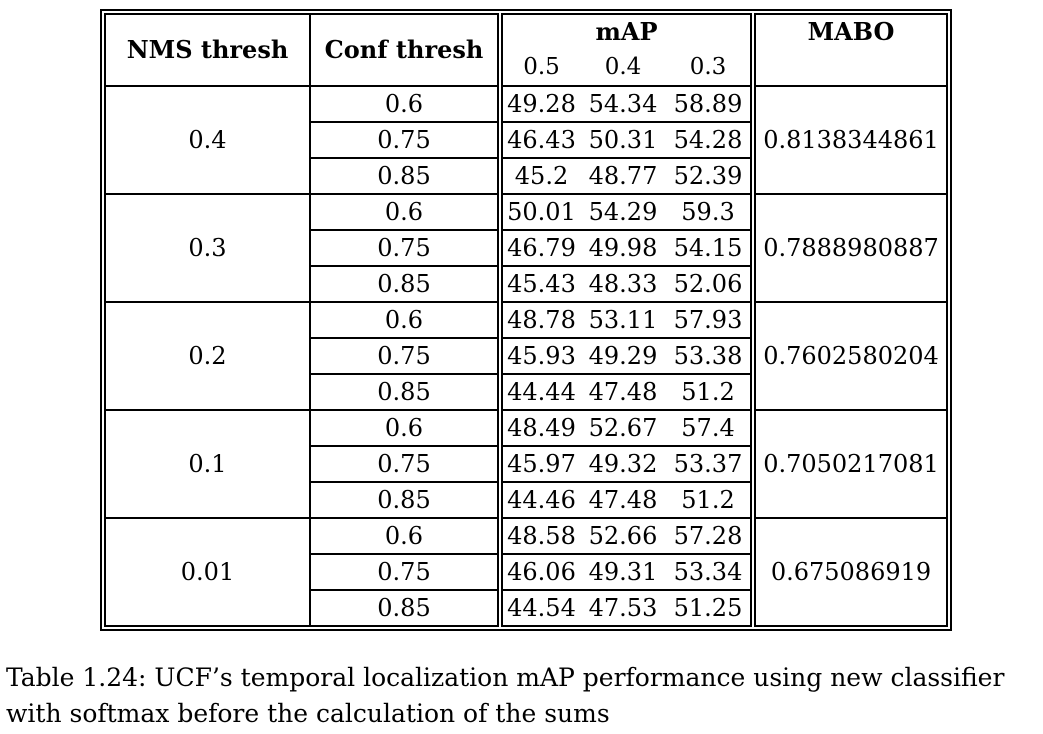 This screenshot has height=734, width=1043. What do you see at coordinates (539, 212) in the screenshot?
I see `map-value-cell: 50.01` at bounding box center [539, 212].